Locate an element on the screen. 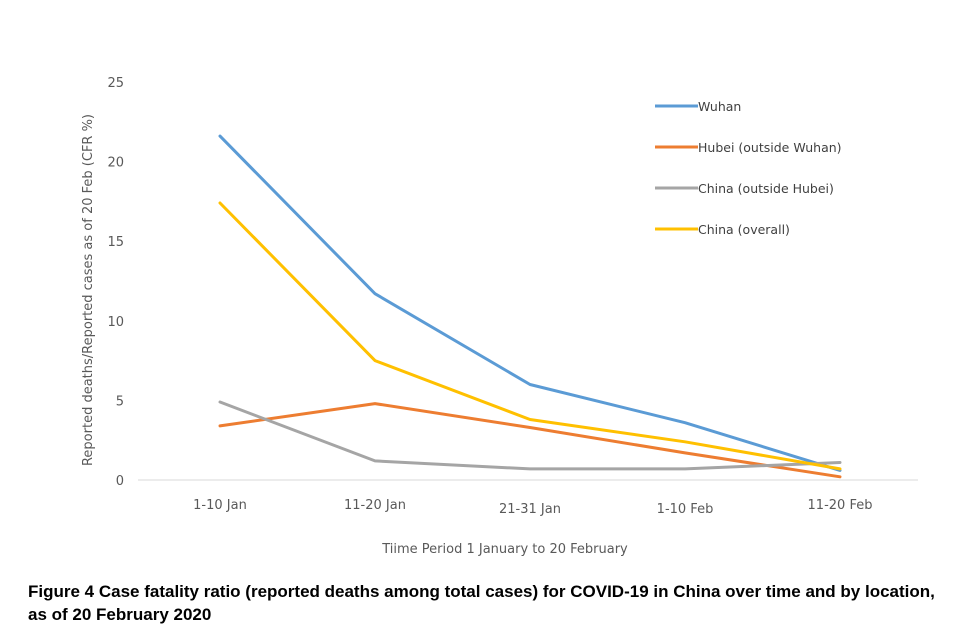 The width and height of the screenshot is (960, 642). series-line-hubei-outside-wuhan is located at coordinates (530, 440).